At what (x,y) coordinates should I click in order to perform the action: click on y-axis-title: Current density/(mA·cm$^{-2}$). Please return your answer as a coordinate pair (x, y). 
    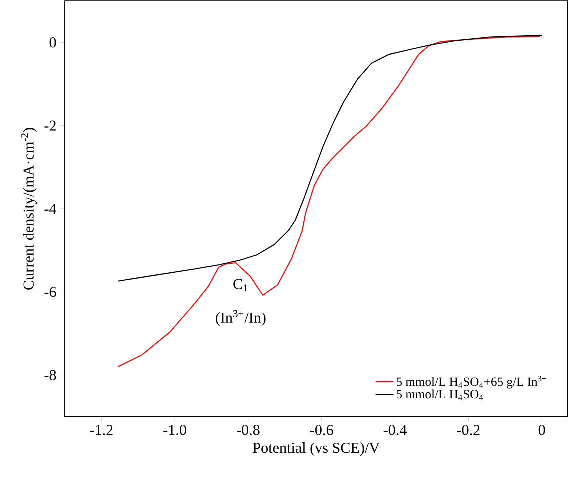
    Looking at the image, I should click on (29, 209).